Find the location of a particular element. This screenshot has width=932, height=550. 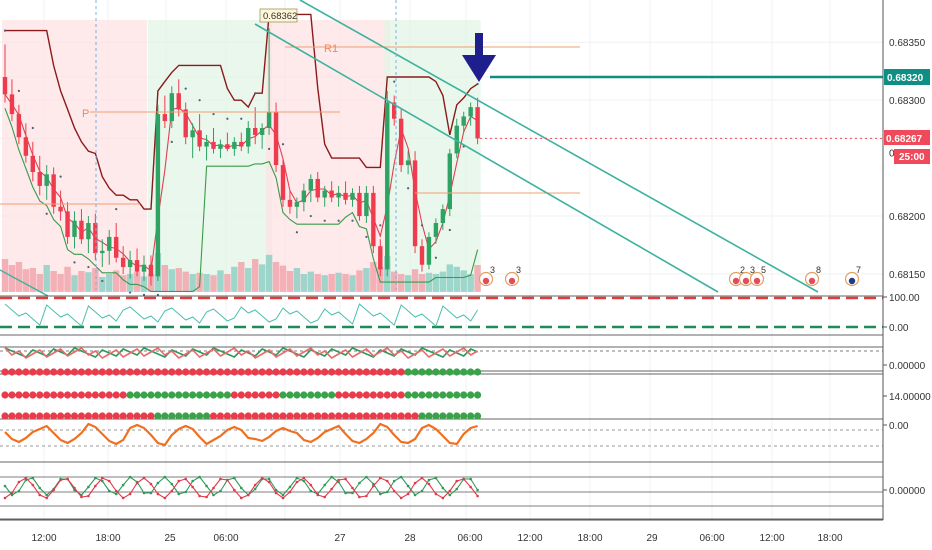

price-tick-label: 0.68200 is located at coordinates (907, 217).